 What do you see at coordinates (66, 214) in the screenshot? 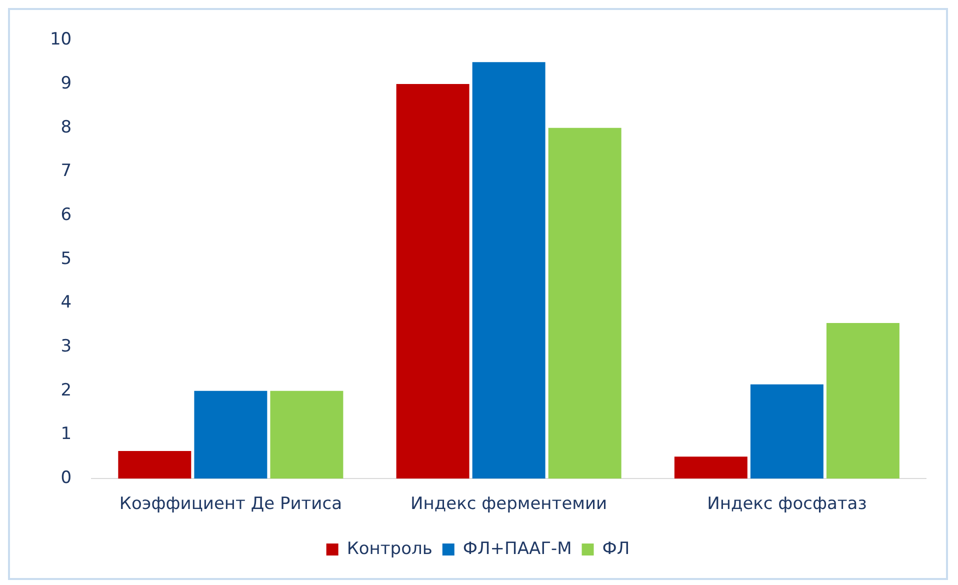
I see `y-tick-label: 6` at bounding box center [66, 214].